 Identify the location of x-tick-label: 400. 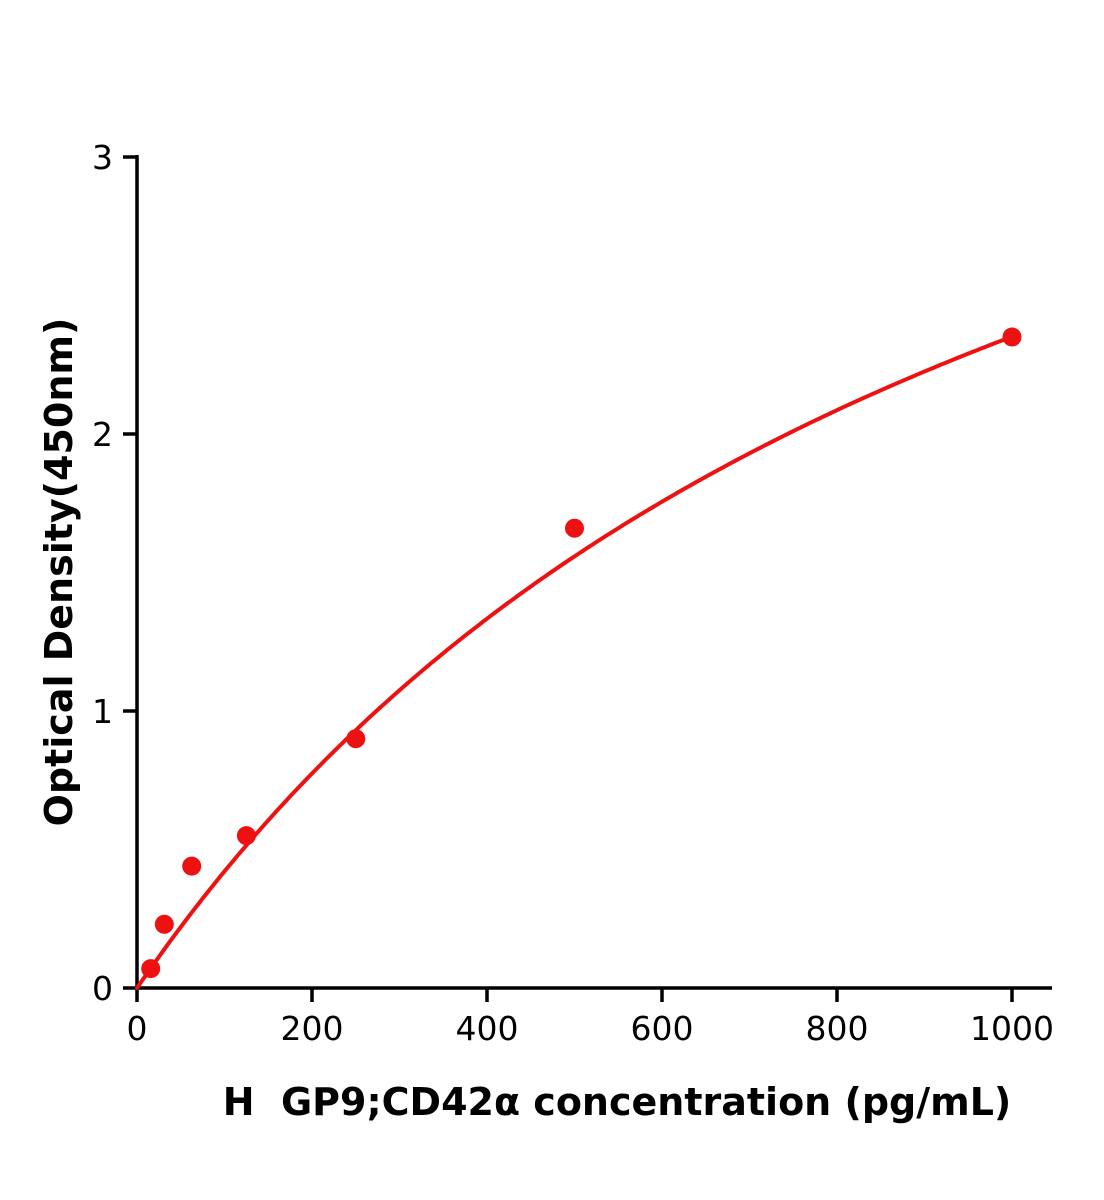
(487, 1028).